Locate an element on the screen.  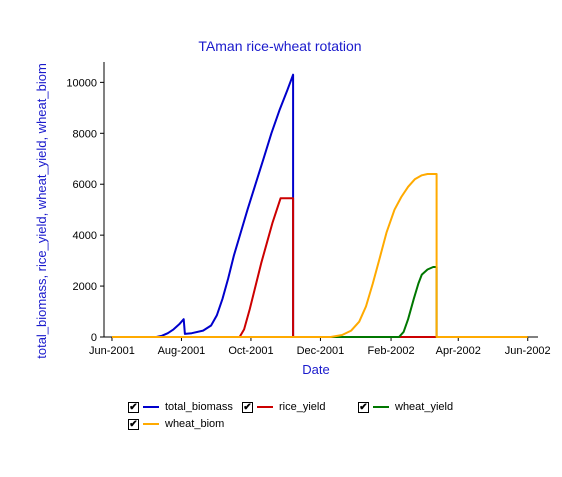
legend-checkbox-total-biomass: ✔ is located at coordinates (133, 407).